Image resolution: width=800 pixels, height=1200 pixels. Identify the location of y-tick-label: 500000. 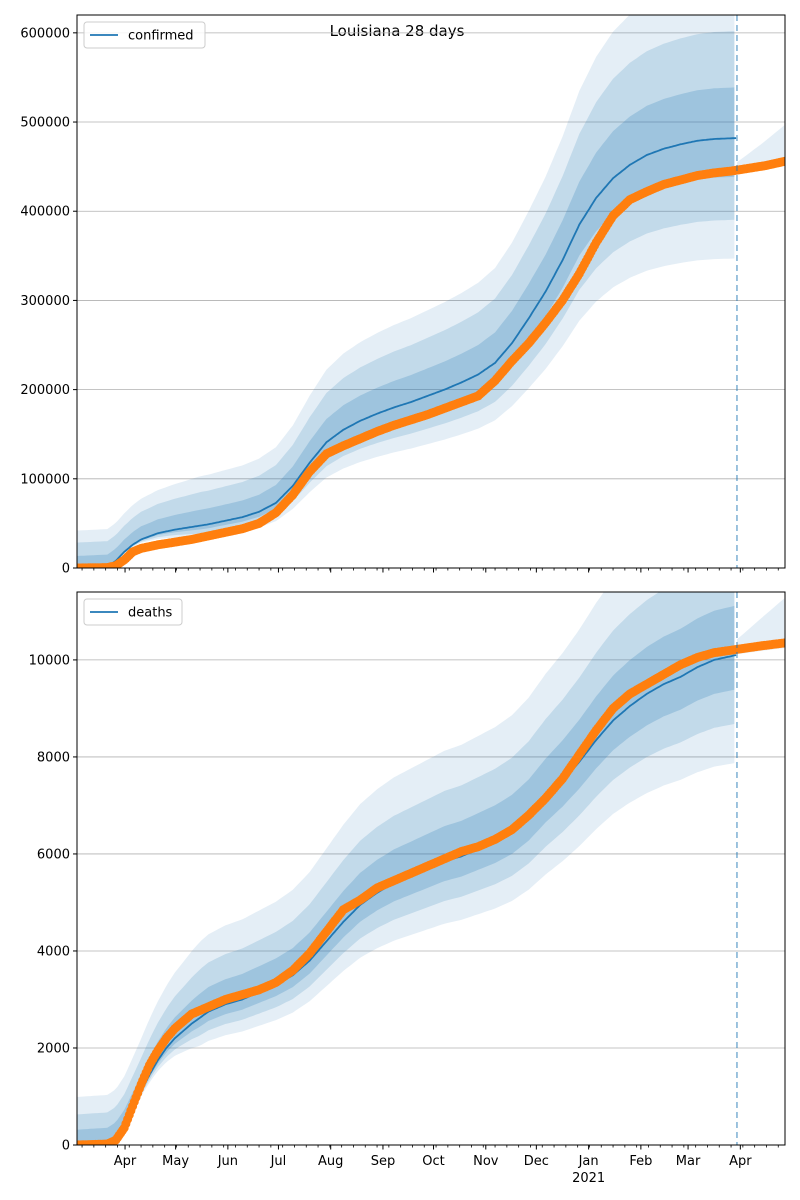
(45, 123).